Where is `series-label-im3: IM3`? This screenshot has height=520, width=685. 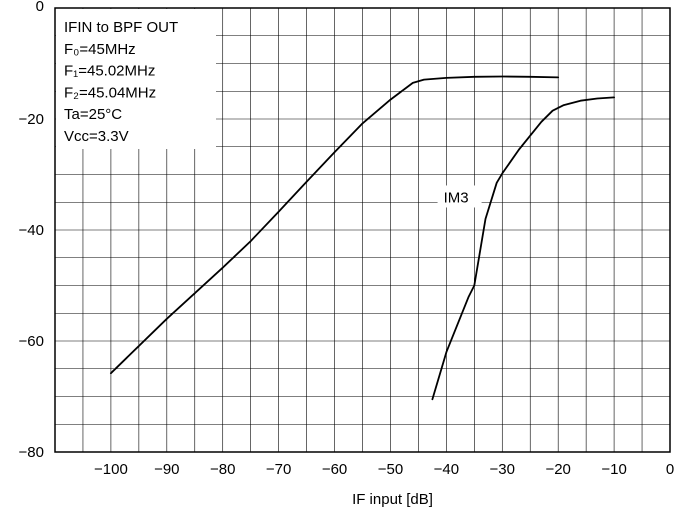
series-label-im3: IM3 is located at coordinates (456, 197).